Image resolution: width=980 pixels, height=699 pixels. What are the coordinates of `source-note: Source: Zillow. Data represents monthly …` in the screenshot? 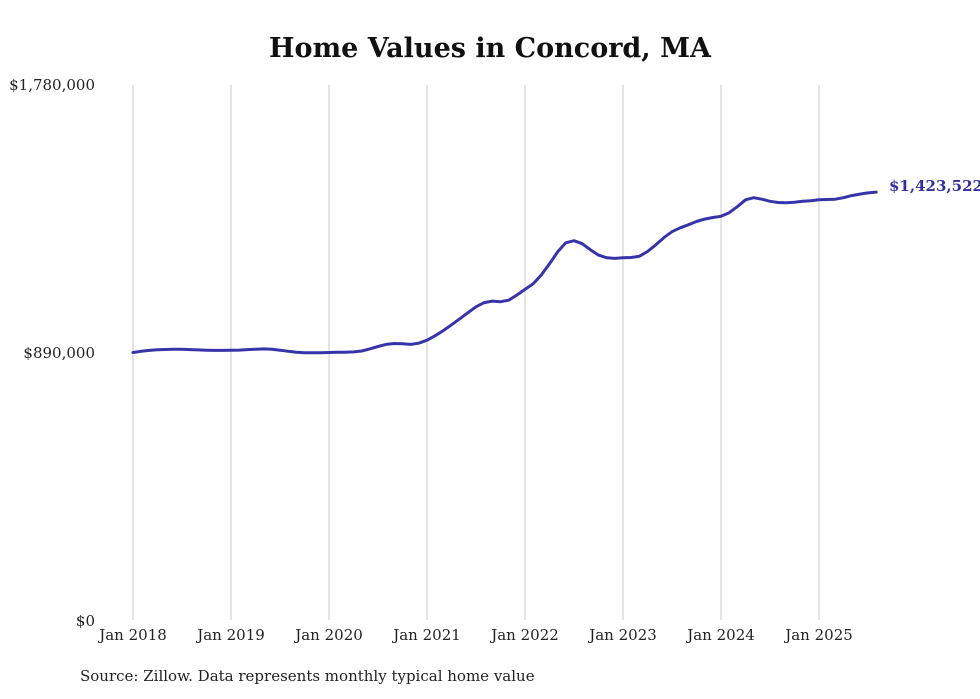 It's located at (307, 676).